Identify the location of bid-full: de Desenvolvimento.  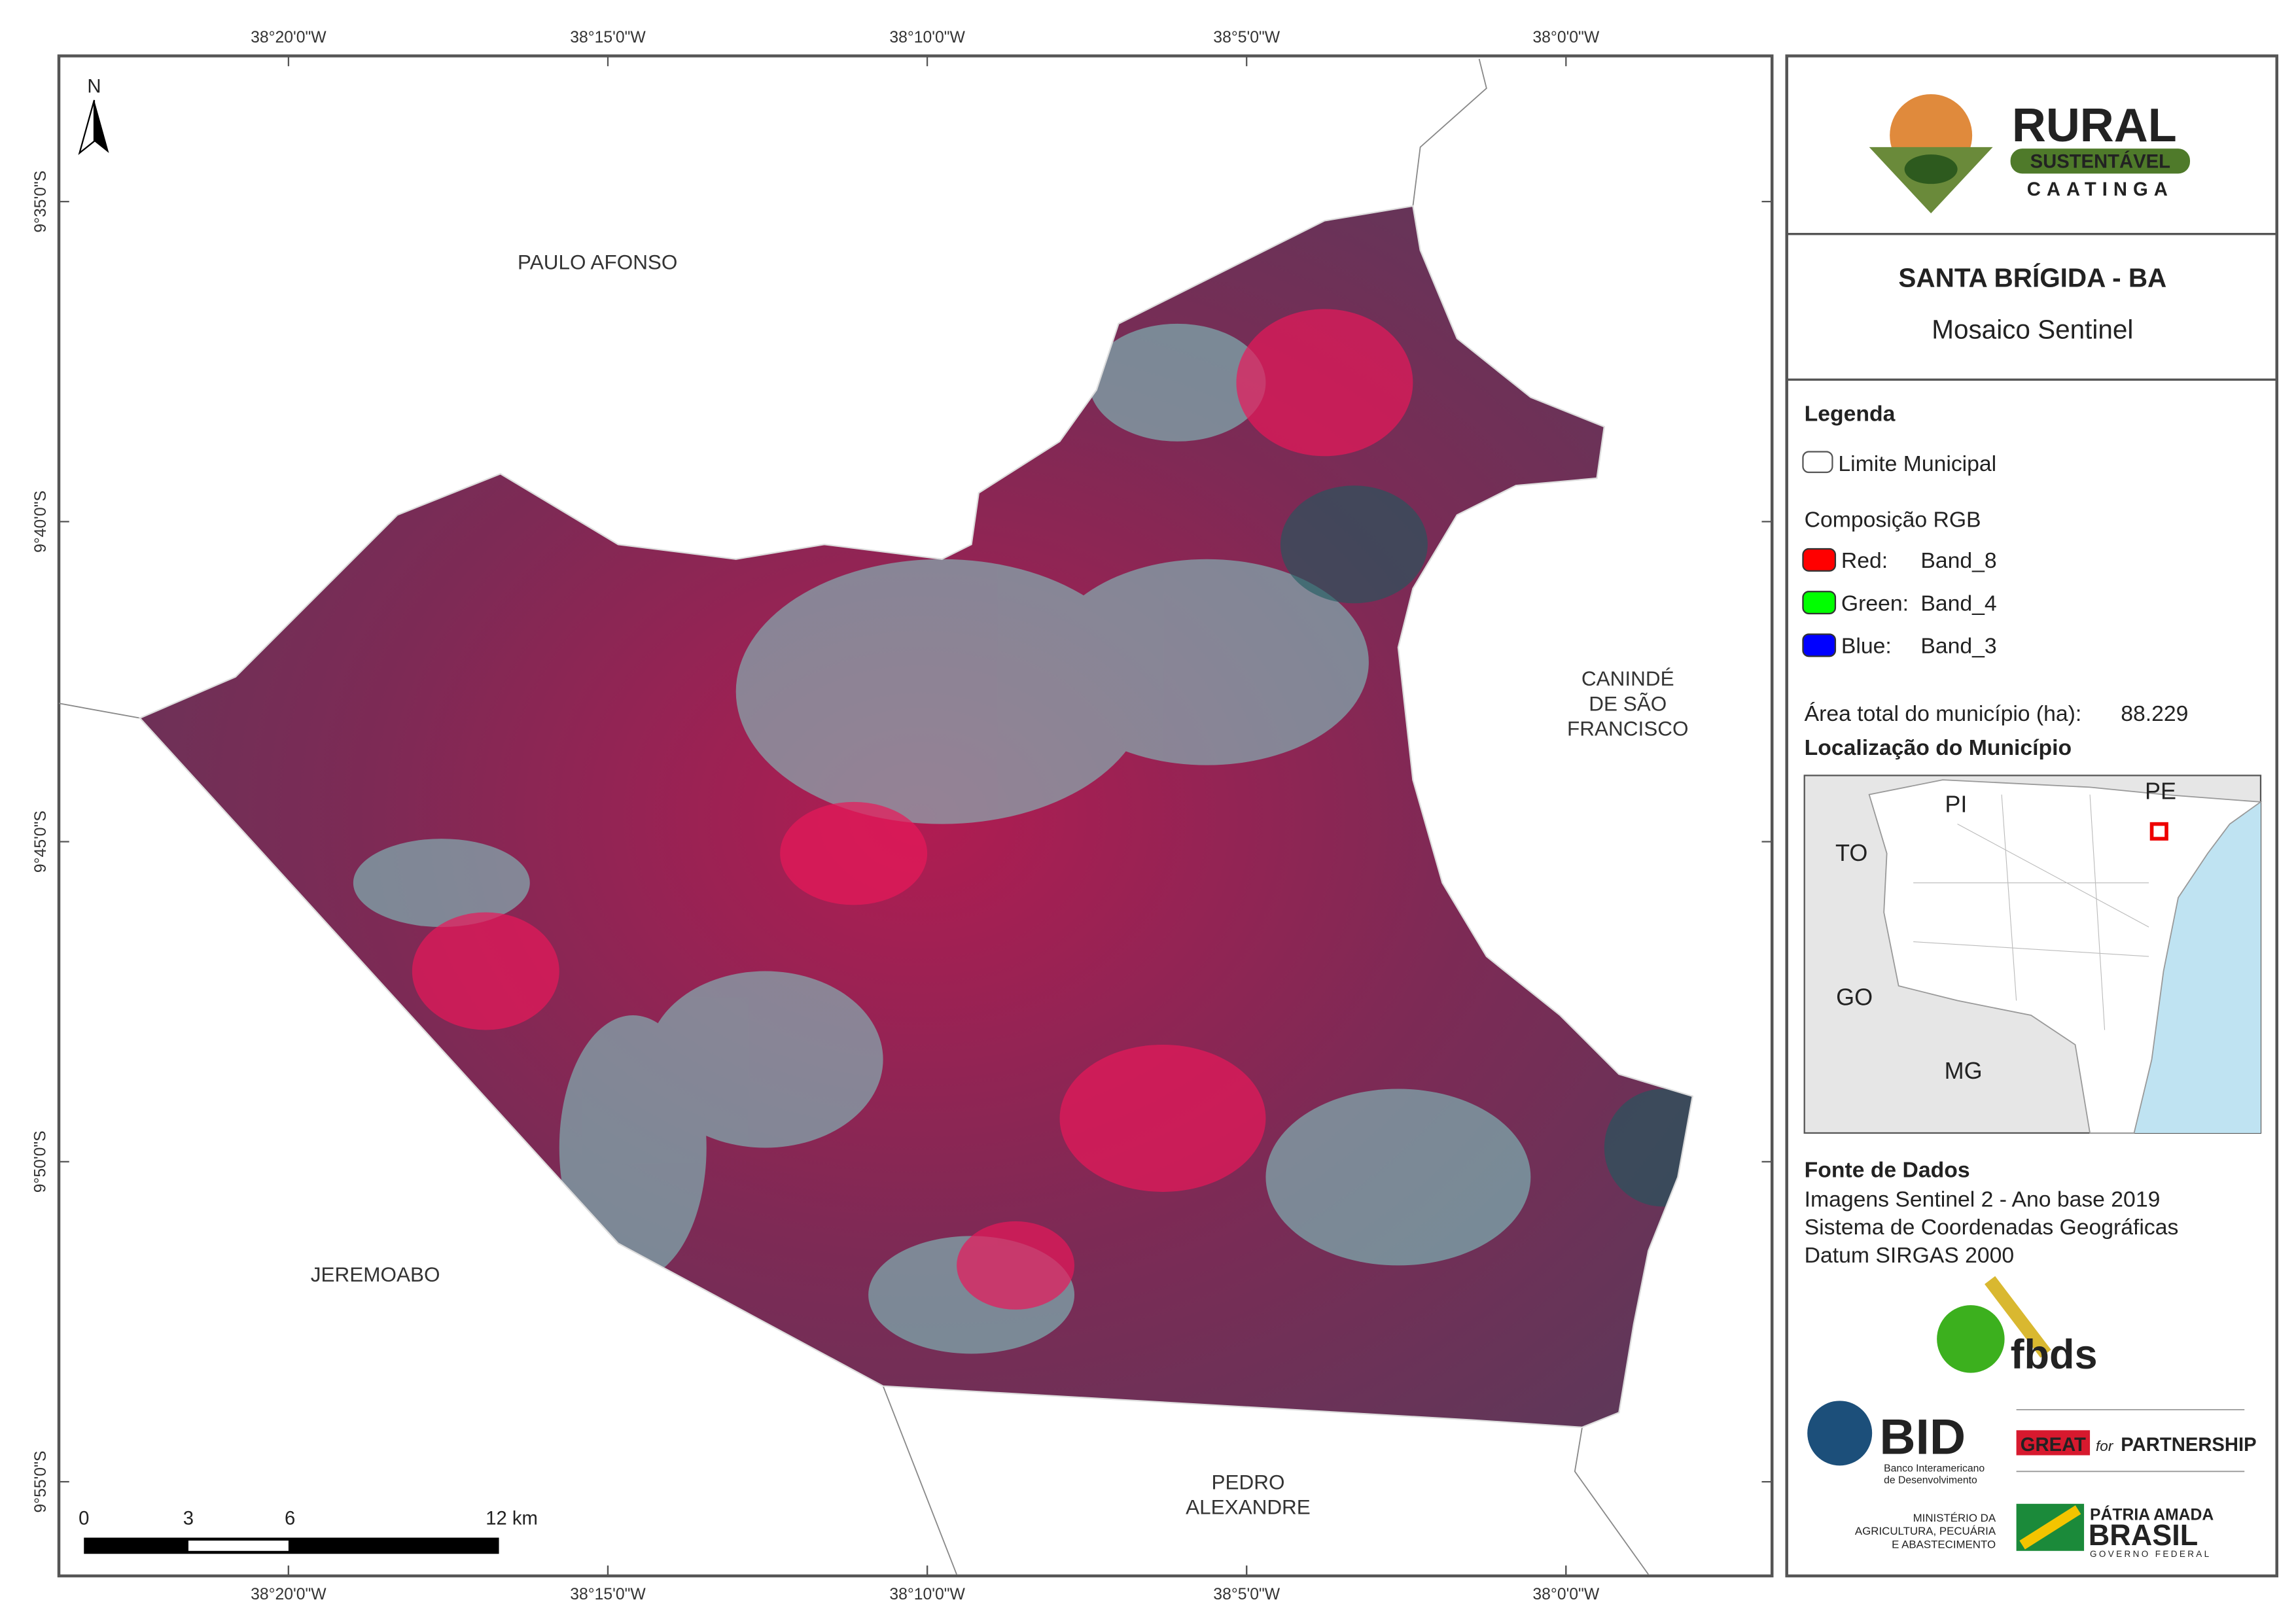
(1930, 1481).